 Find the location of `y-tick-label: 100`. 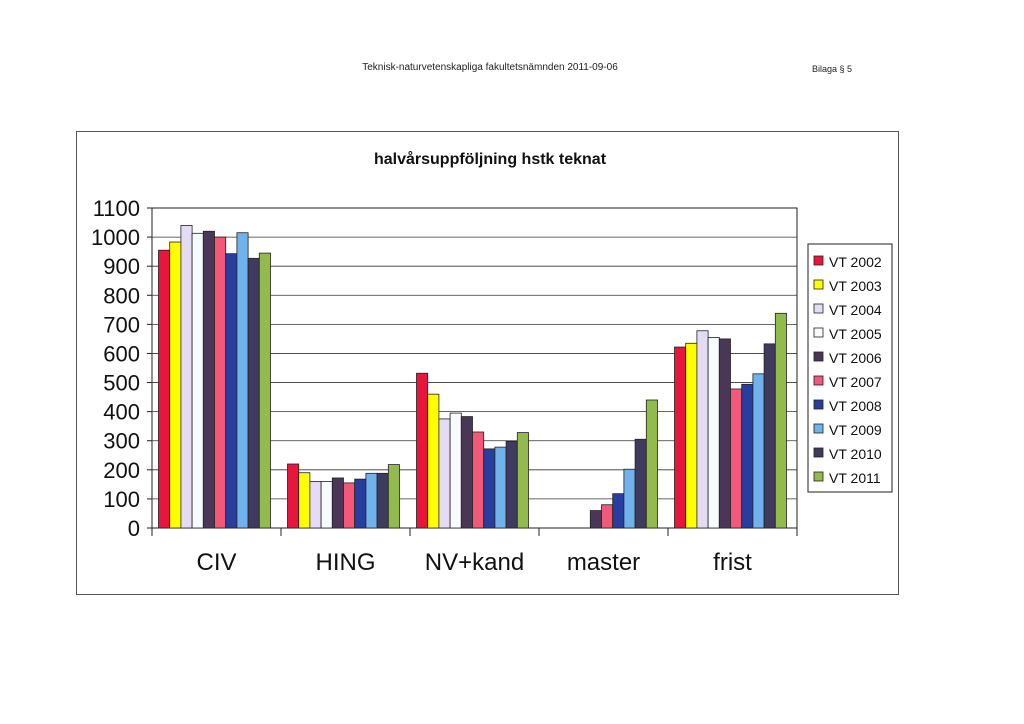

y-tick-label: 100 is located at coordinates (121, 499).